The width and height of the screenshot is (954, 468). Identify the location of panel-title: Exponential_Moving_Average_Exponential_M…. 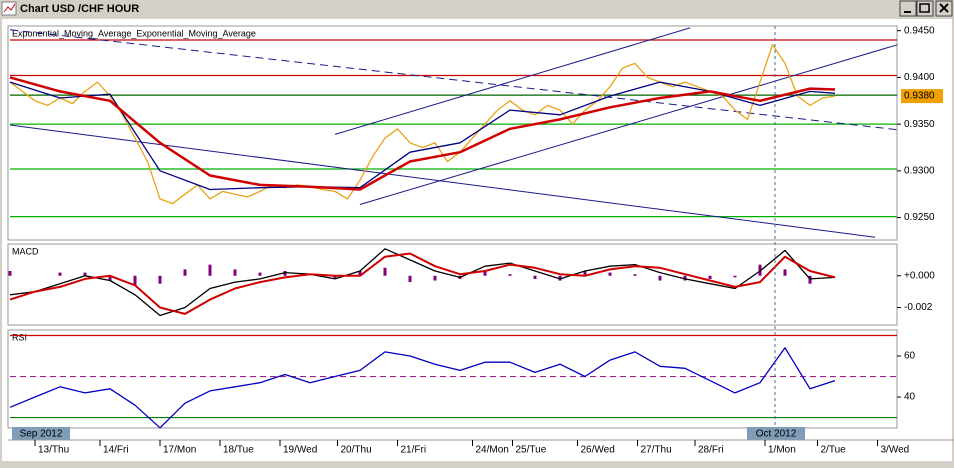
(134, 33).